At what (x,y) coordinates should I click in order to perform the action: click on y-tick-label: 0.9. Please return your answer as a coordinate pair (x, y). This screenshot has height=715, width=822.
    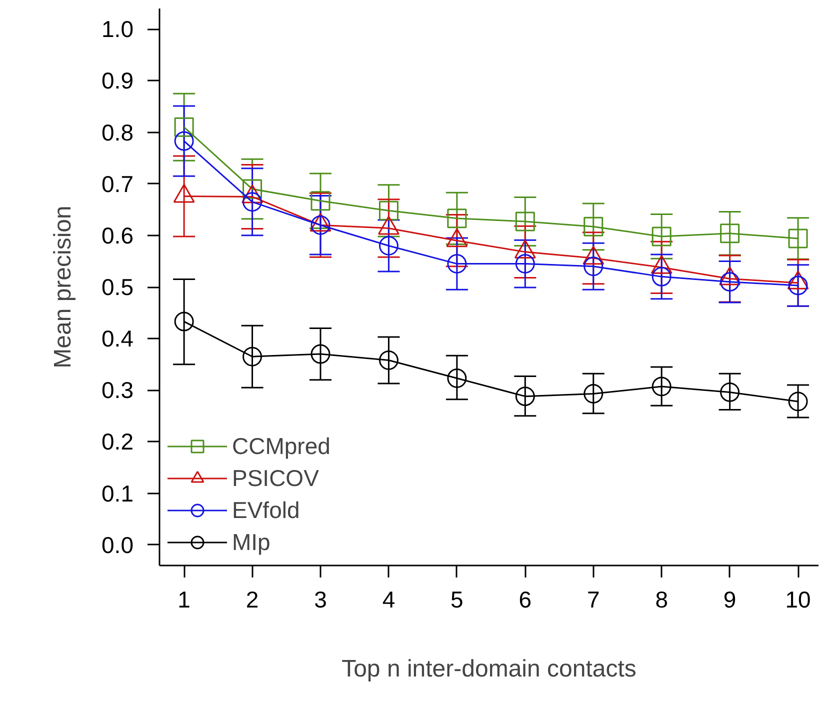
    Looking at the image, I should click on (118, 81).